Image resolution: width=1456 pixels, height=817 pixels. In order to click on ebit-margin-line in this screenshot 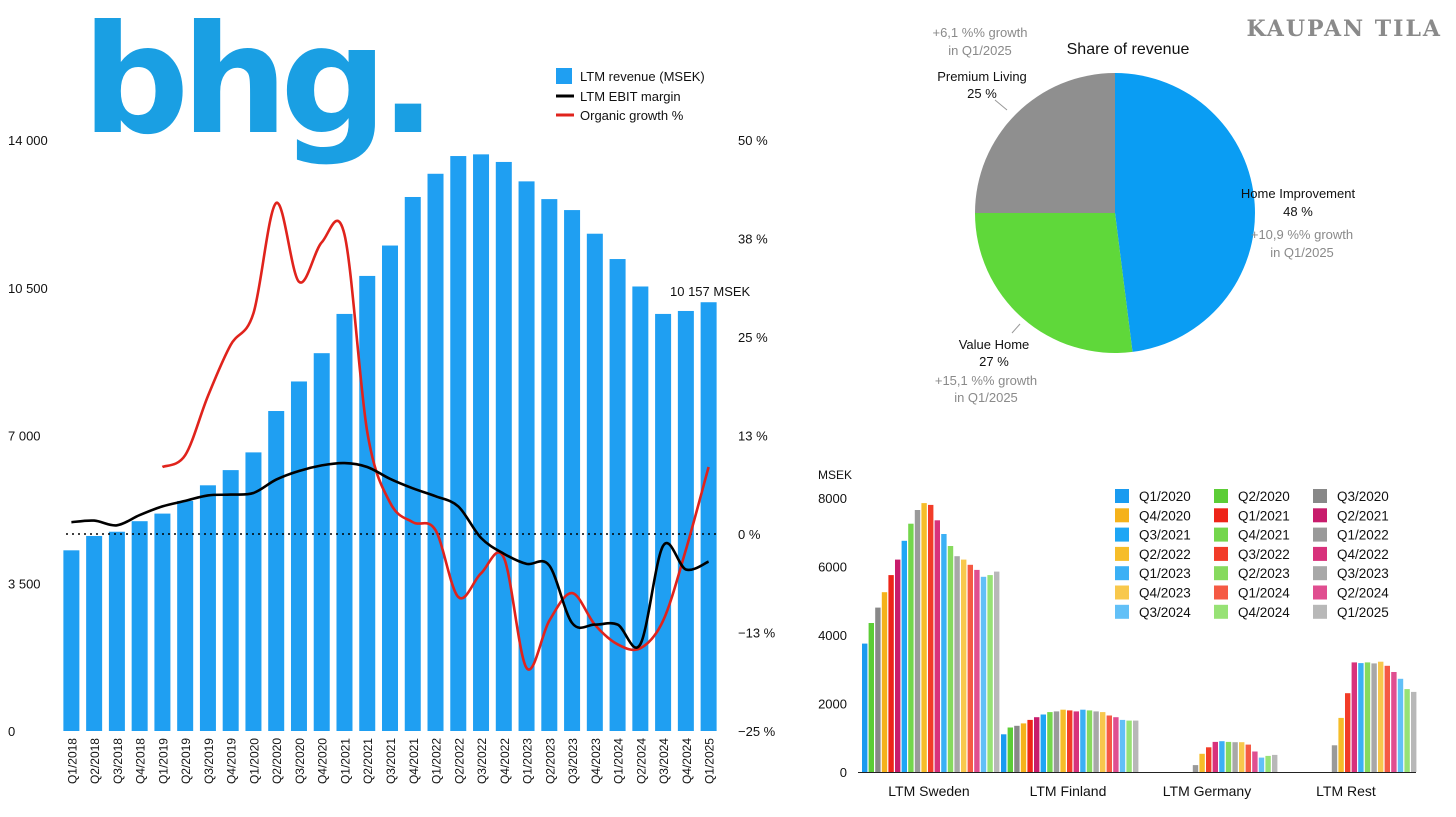, I will do `click(390, 555)`.